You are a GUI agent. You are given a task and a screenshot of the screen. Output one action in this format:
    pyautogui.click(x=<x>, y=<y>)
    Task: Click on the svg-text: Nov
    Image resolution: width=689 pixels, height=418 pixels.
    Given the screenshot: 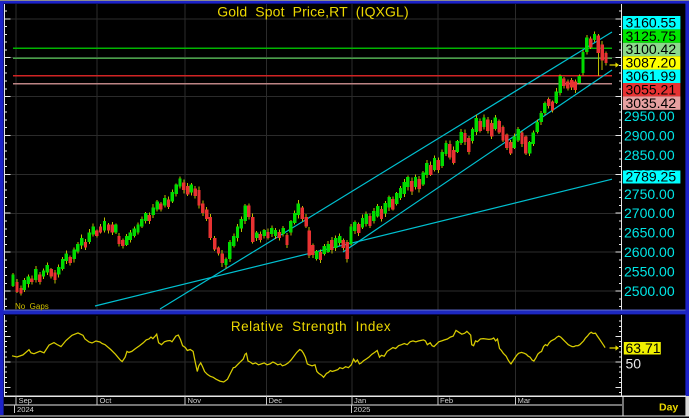 What is the action you would take?
    pyautogui.click(x=195, y=400)
    